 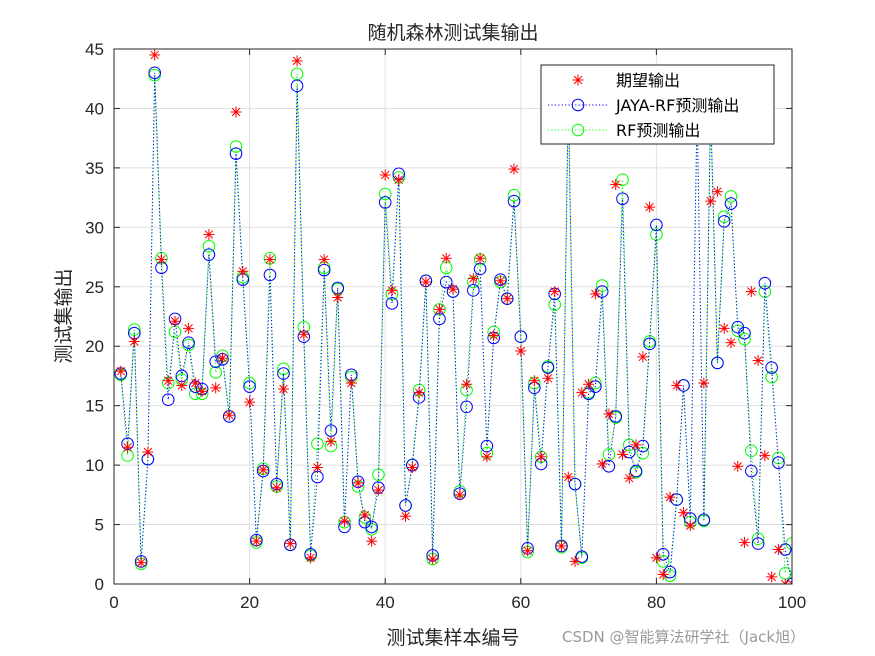 I want to click on x-tick-label: 80, so click(x=656, y=602).